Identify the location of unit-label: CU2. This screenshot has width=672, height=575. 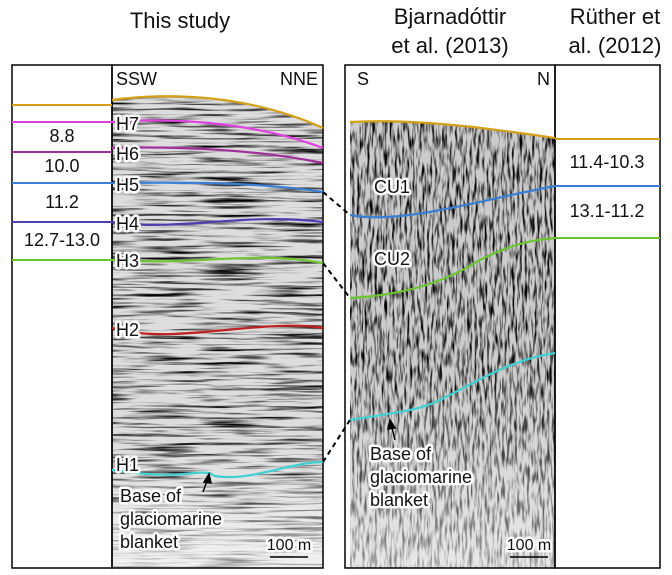
(392, 259).